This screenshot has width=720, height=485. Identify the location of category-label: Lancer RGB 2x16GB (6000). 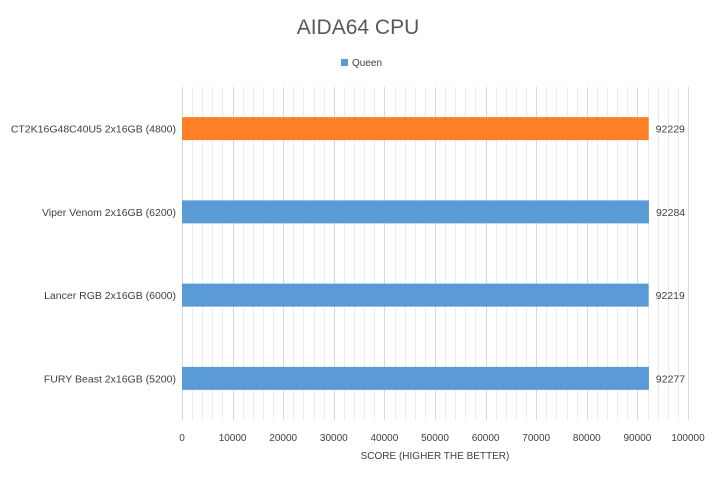
(110, 296).